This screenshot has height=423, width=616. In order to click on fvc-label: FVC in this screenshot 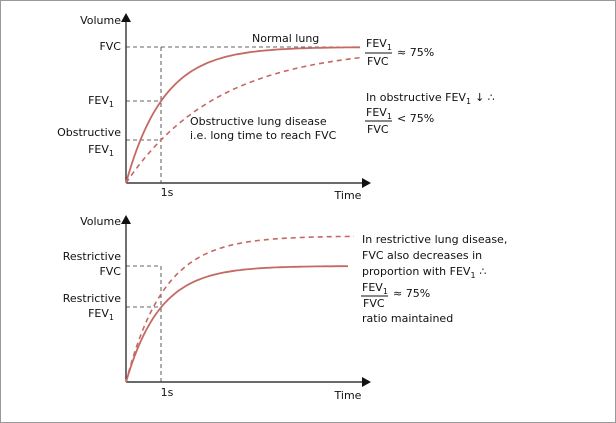, I will do `click(110, 46)`.